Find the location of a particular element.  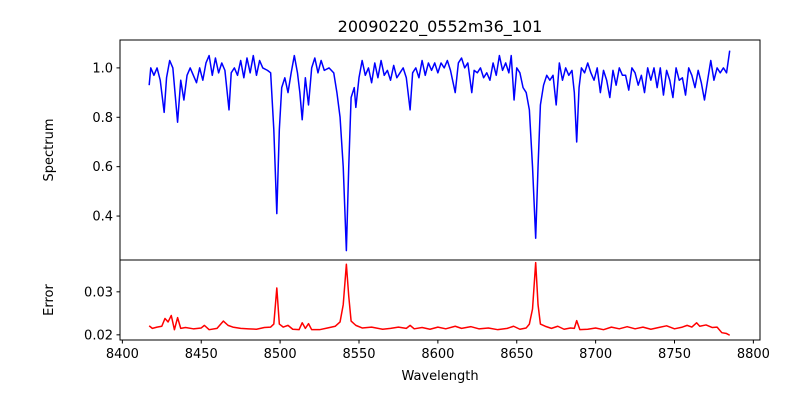

spectrum-y-tick-label: 0.6 is located at coordinates (102, 167).